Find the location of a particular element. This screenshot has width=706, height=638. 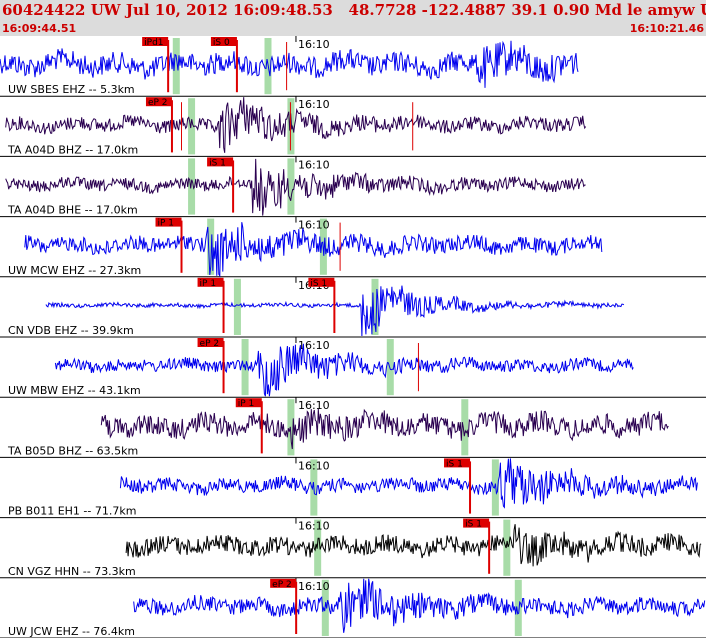

phase-pick-label: iS 0 is located at coordinates (221, 43).